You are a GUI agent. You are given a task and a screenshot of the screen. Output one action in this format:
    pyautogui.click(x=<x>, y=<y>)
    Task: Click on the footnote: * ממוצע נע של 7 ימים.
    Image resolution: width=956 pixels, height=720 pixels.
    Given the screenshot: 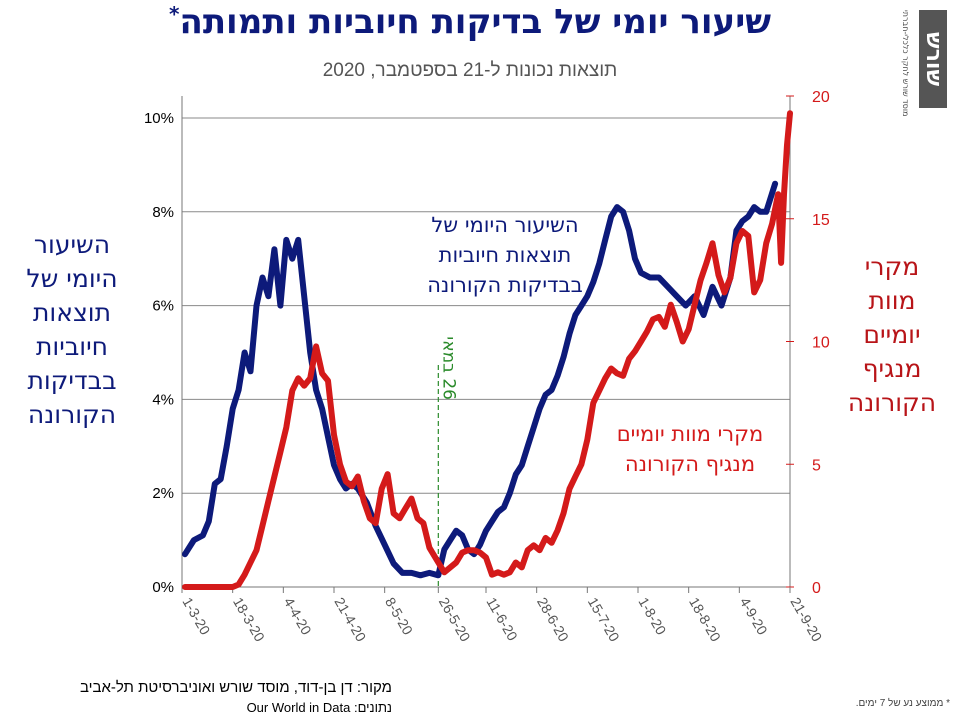 What is the action you would take?
    pyautogui.click(x=902, y=703)
    